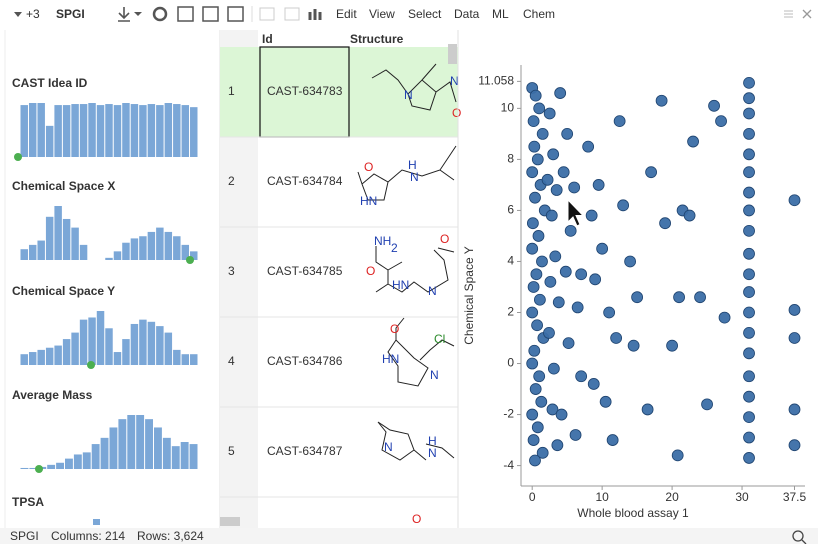 The width and height of the screenshot is (818, 544). Describe the element at coordinates (305, 451) in the screenshot. I see `cell: CAST-634787` at that location.